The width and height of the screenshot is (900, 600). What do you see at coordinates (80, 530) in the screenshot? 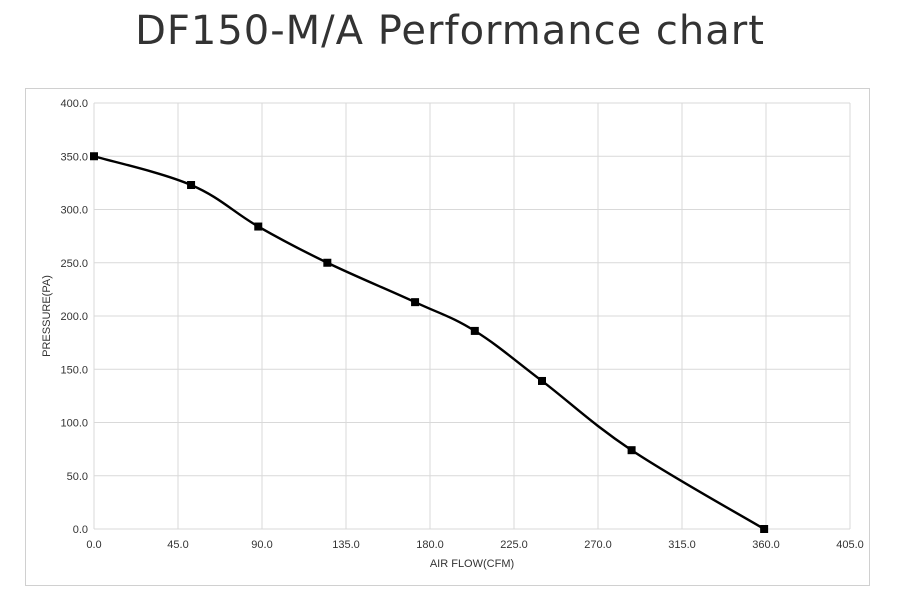
I see `y-tick-label: 0.0` at bounding box center [80, 530].